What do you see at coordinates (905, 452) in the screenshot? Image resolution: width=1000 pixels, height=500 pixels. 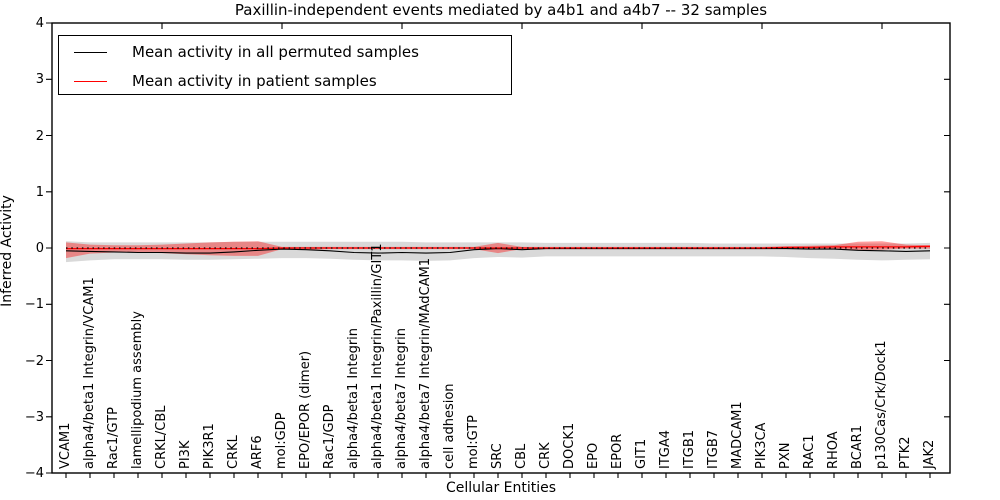 I see `x-tick-label: PTK2` at bounding box center [905, 452].